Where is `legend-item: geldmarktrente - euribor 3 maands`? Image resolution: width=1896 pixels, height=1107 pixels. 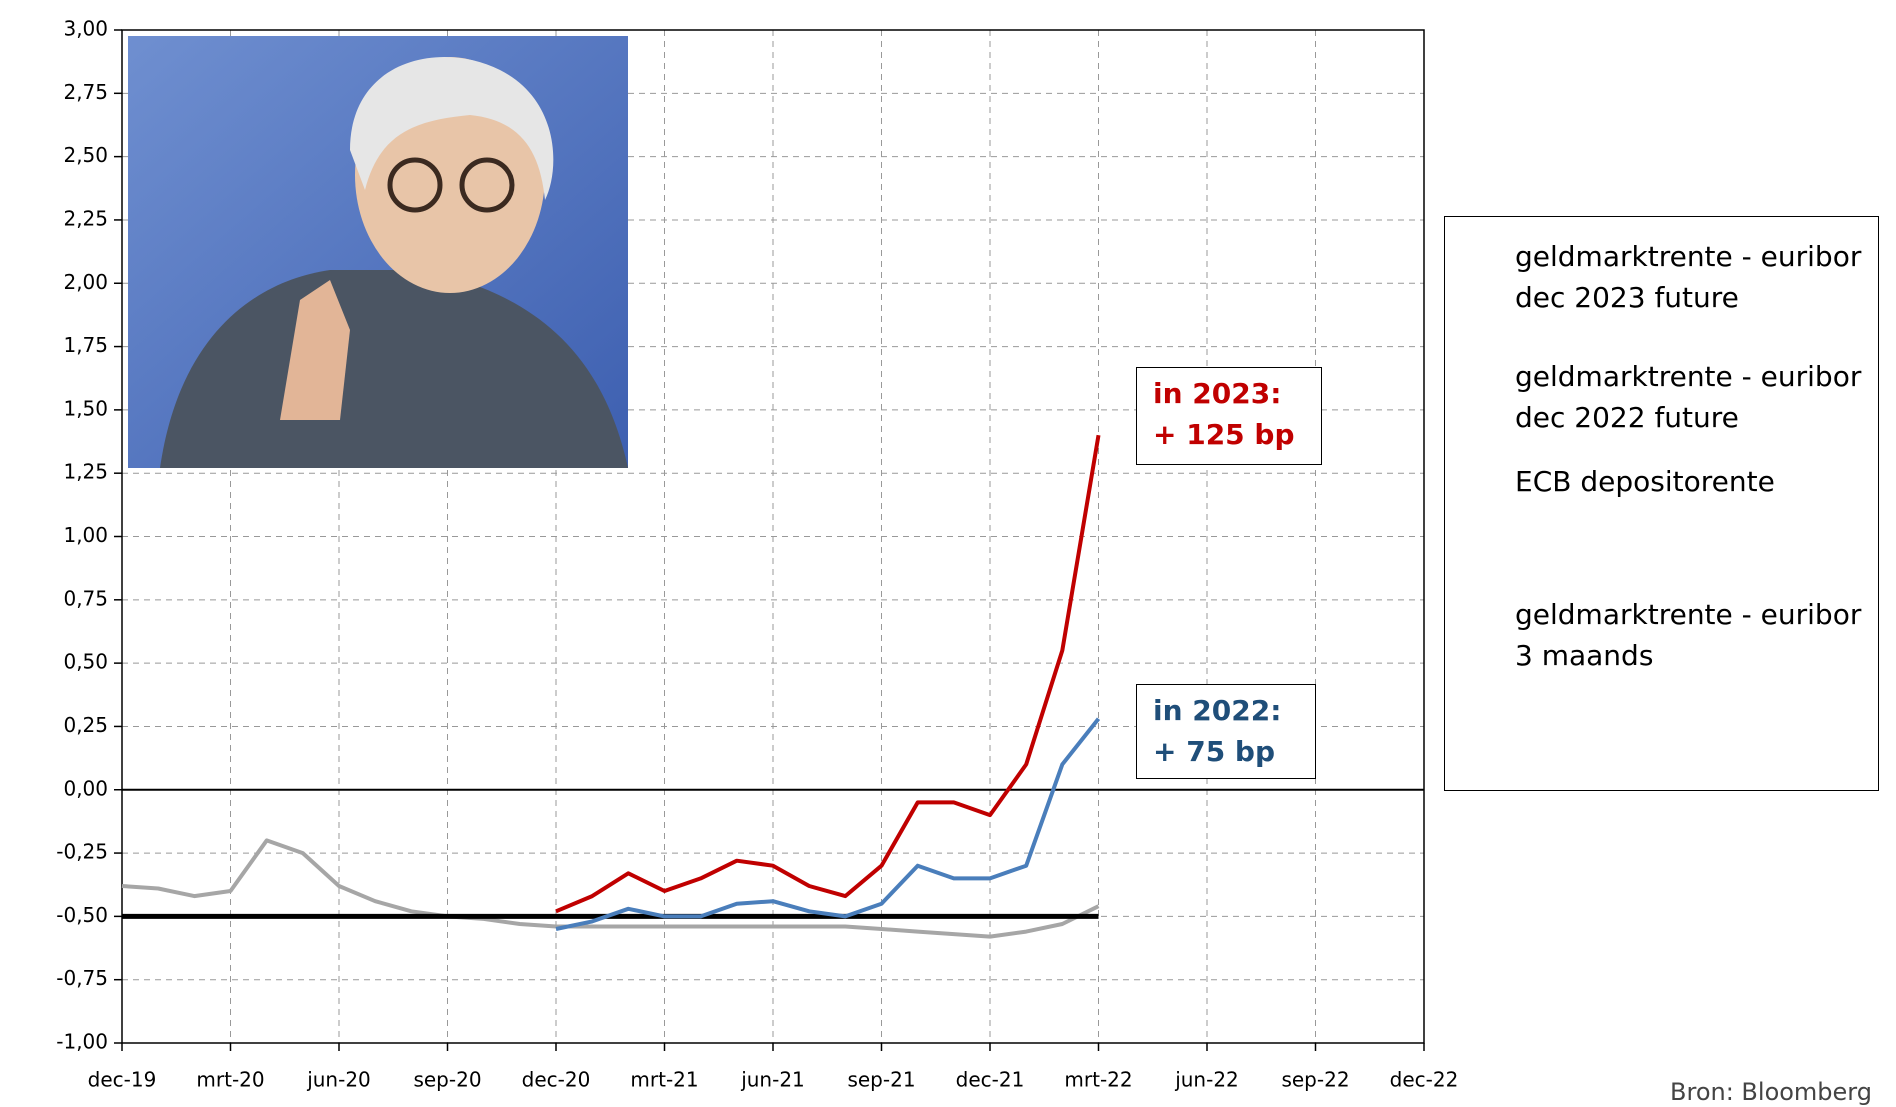 legend-item: geldmarktrente - euribor 3 maands is located at coordinates (1664, 635).